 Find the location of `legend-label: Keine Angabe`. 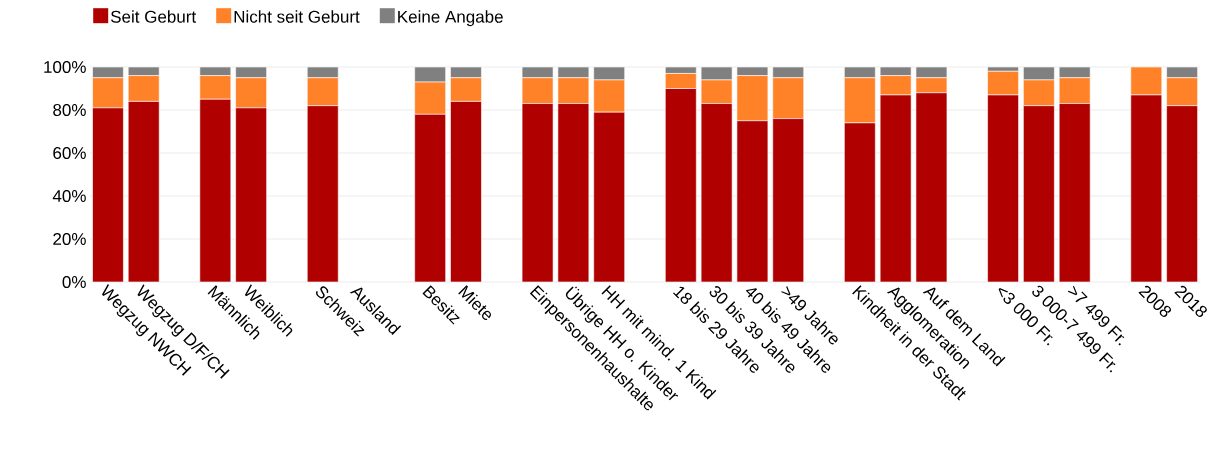

legend-label: Keine Angabe is located at coordinates (450, 18).